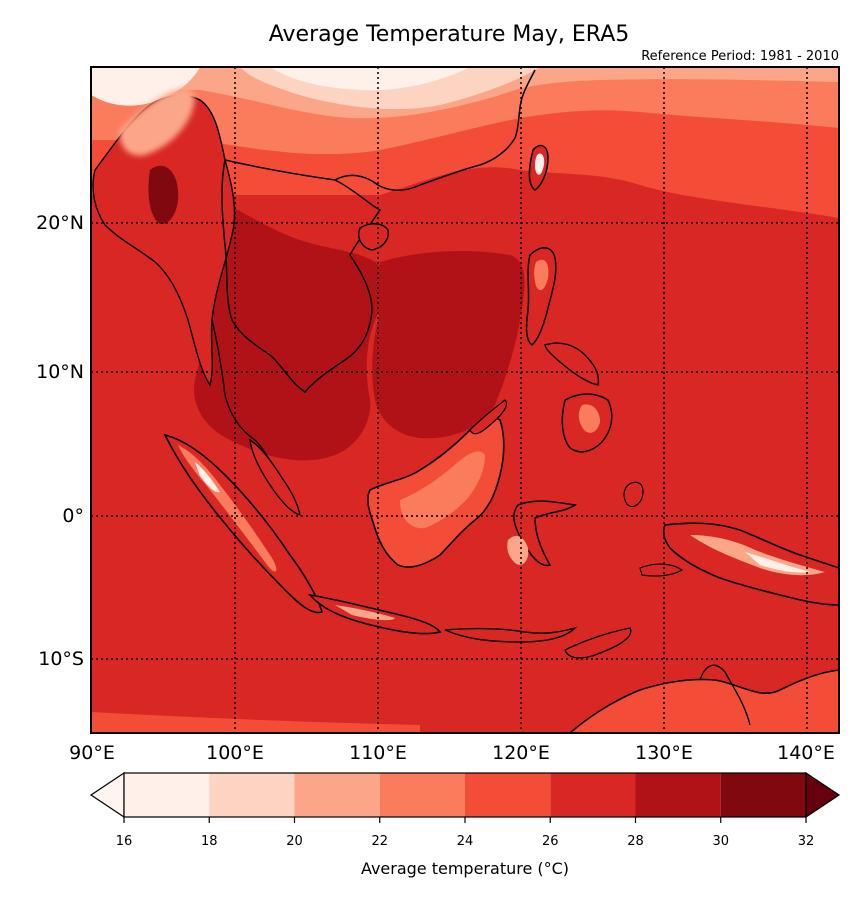 The width and height of the screenshot is (865, 899). What do you see at coordinates (73, 516) in the screenshot?
I see `lat-label: 0°` at bounding box center [73, 516].